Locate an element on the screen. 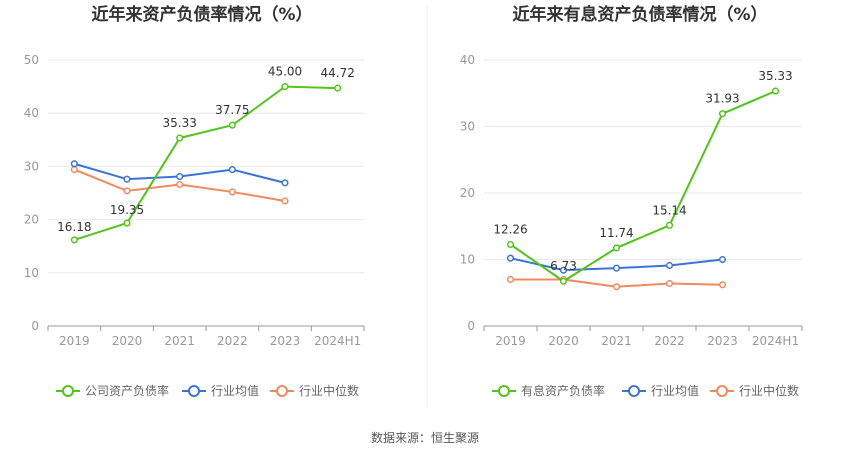 The width and height of the screenshot is (850, 459). right-data-label: 31.93 is located at coordinates (722, 99).